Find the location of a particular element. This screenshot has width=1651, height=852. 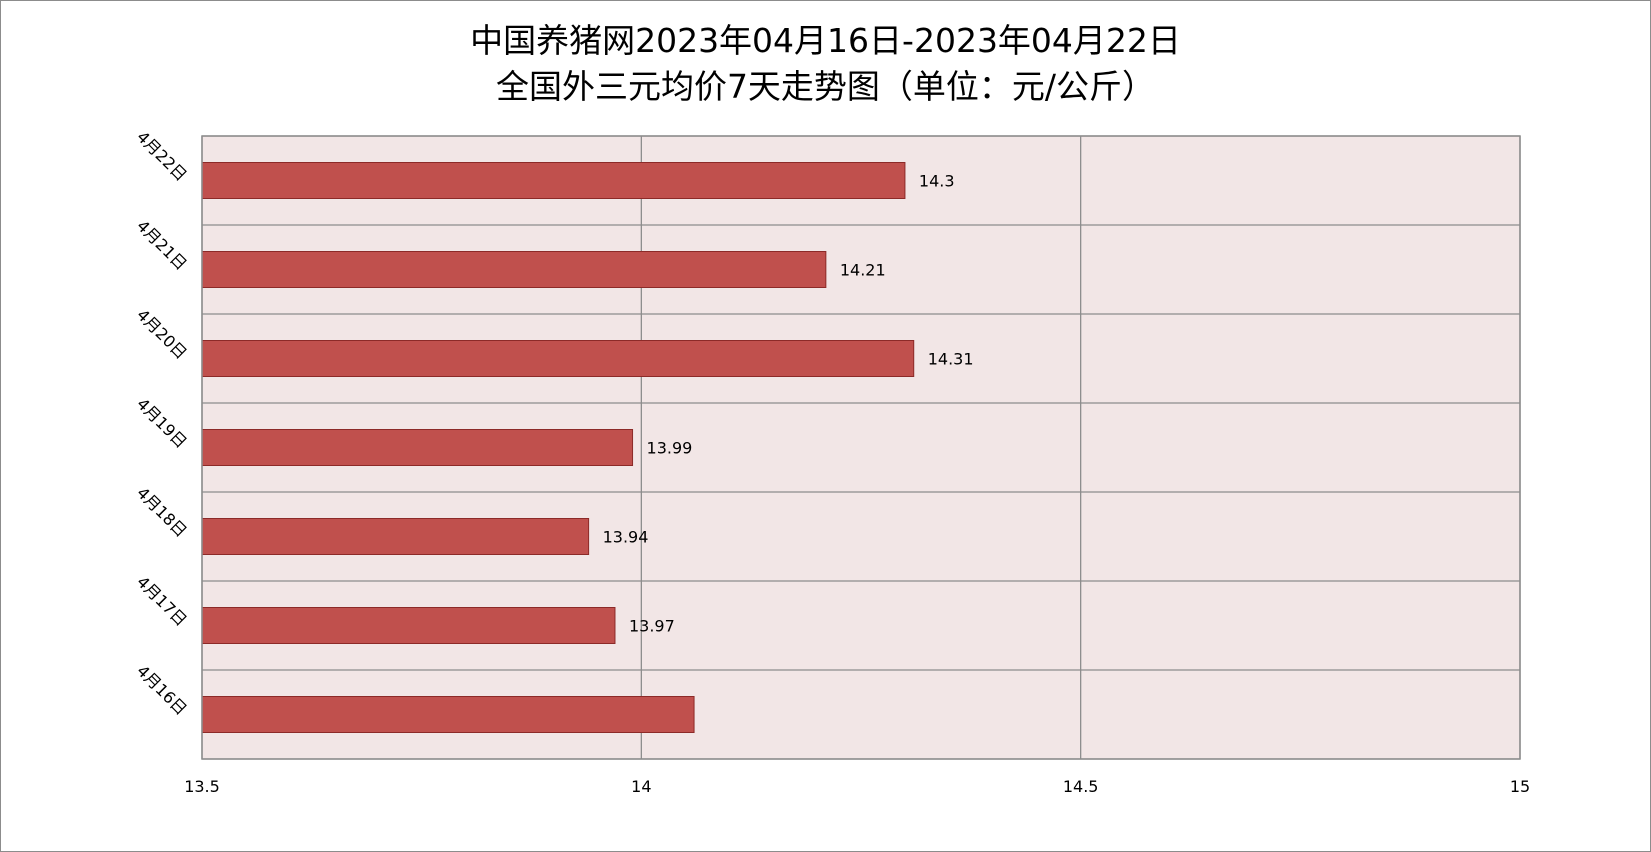

category-label: 4月21日 is located at coordinates (162, 245).